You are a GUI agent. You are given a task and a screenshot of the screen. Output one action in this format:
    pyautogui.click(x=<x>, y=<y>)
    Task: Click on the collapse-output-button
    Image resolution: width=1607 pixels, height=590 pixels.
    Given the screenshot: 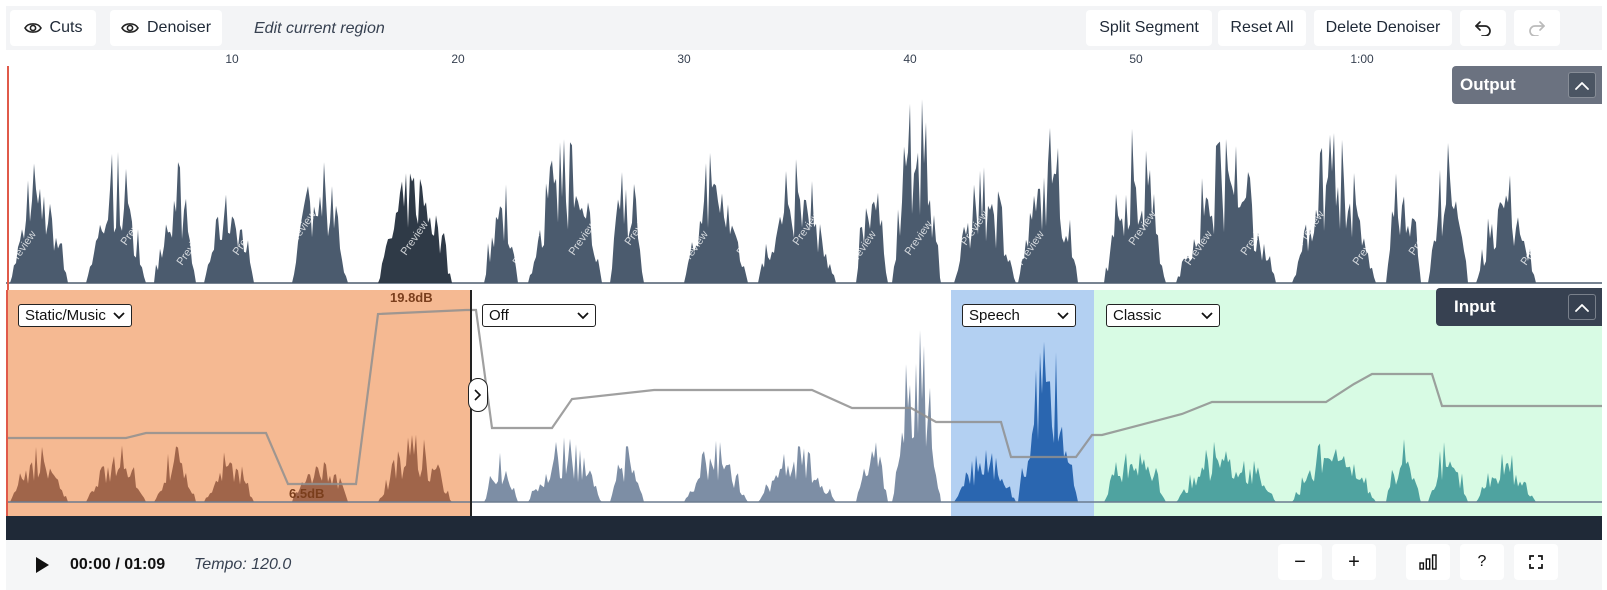 What is the action you would take?
    pyautogui.click(x=1582, y=85)
    